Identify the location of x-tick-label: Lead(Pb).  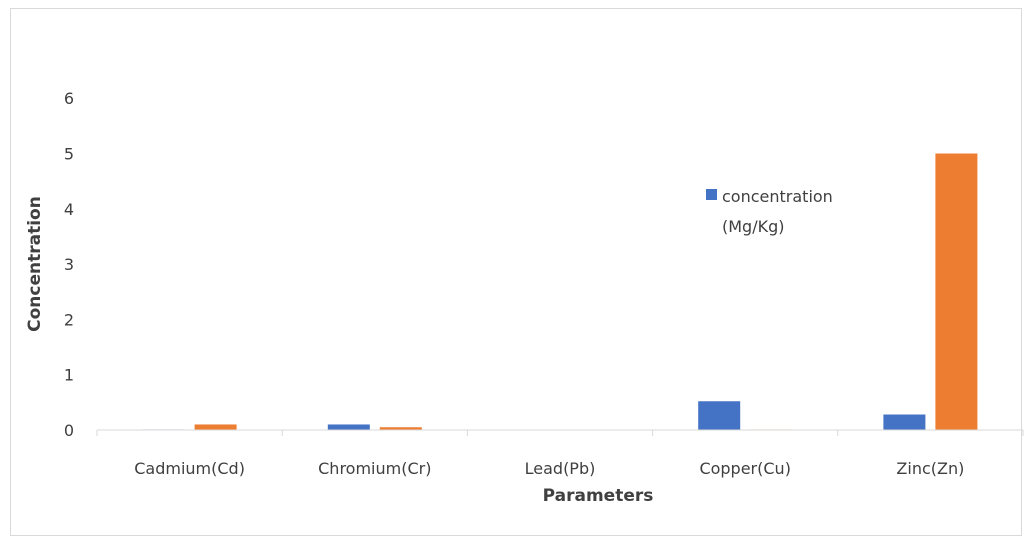
(560, 468).